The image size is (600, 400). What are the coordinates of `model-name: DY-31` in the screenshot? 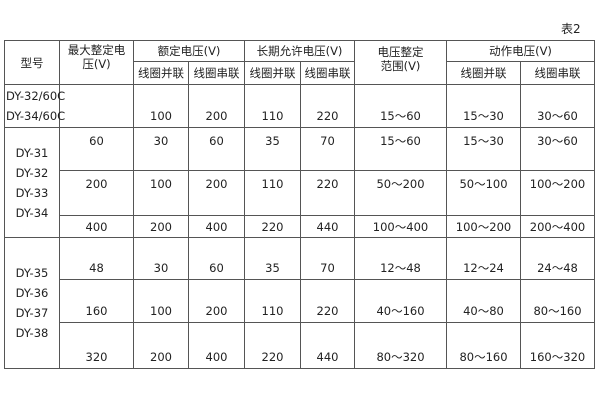 It's located at (32, 152).